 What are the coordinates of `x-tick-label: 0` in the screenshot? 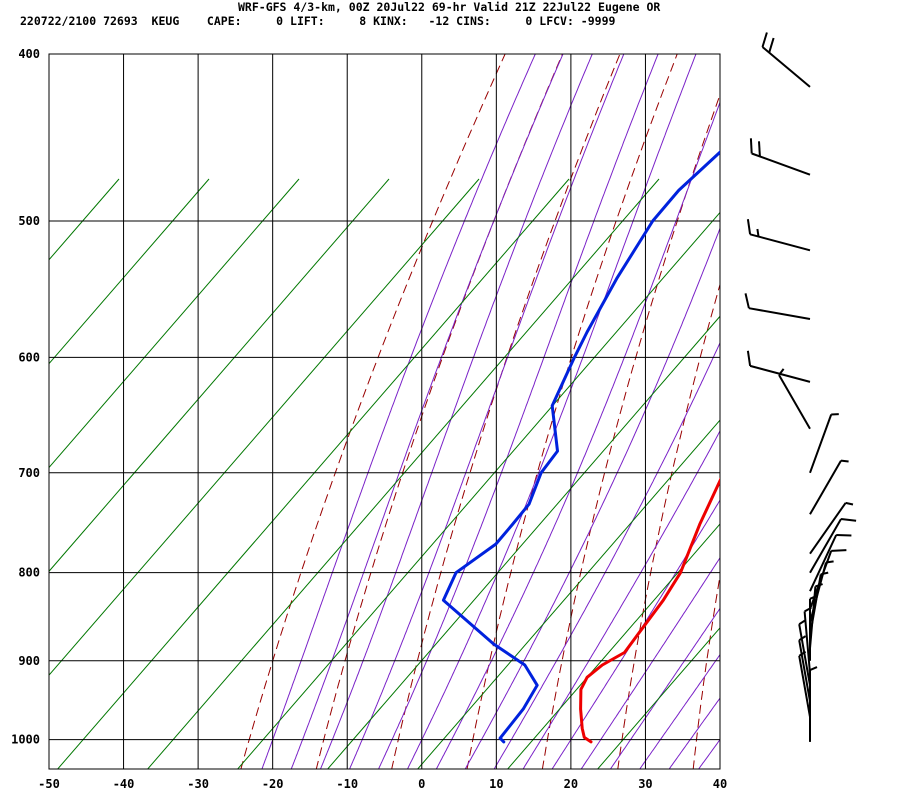 It's located at (421, 784).